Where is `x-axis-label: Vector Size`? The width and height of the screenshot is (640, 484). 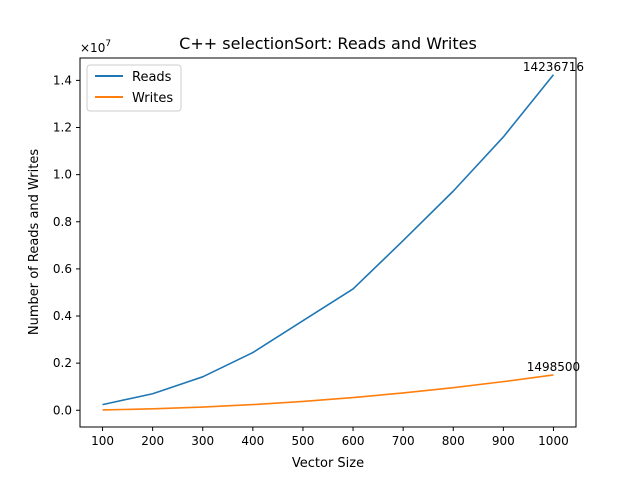 x-axis-label: Vector Size is located at coordinates (328, 463).